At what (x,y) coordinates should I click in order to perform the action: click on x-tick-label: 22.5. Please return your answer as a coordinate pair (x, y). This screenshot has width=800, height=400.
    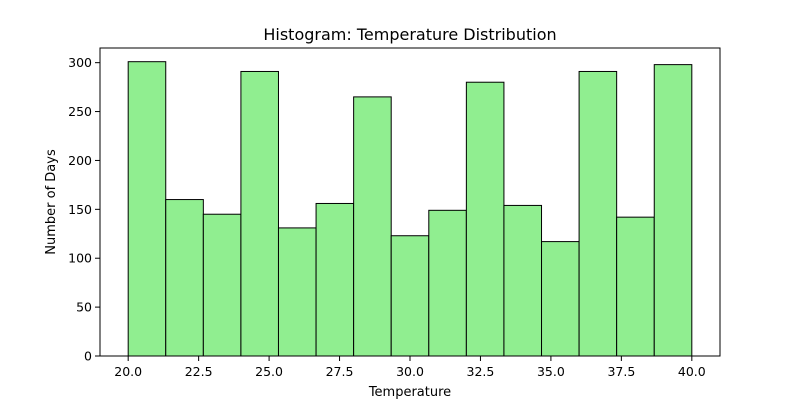
    Looking at the image, I should click on (199, 371).